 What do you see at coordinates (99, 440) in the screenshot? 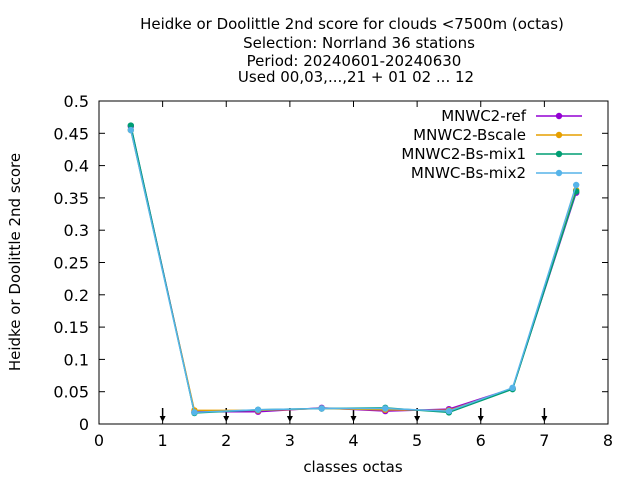
I see `x-tick-label: 0` at bounding box center [99, 440].